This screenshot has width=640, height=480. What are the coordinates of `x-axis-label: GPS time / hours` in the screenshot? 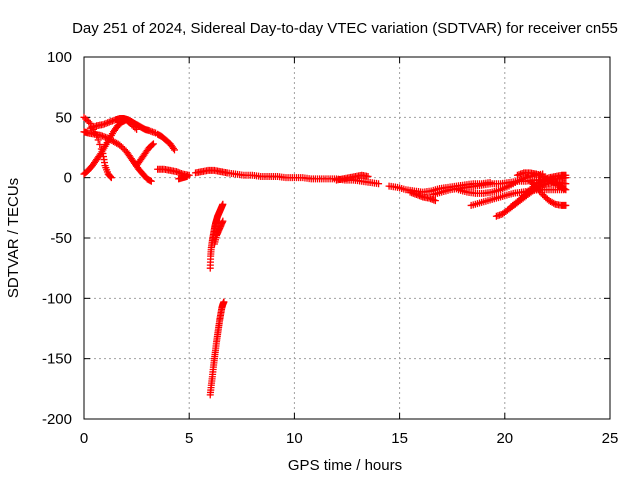 It's located at (345, 465).